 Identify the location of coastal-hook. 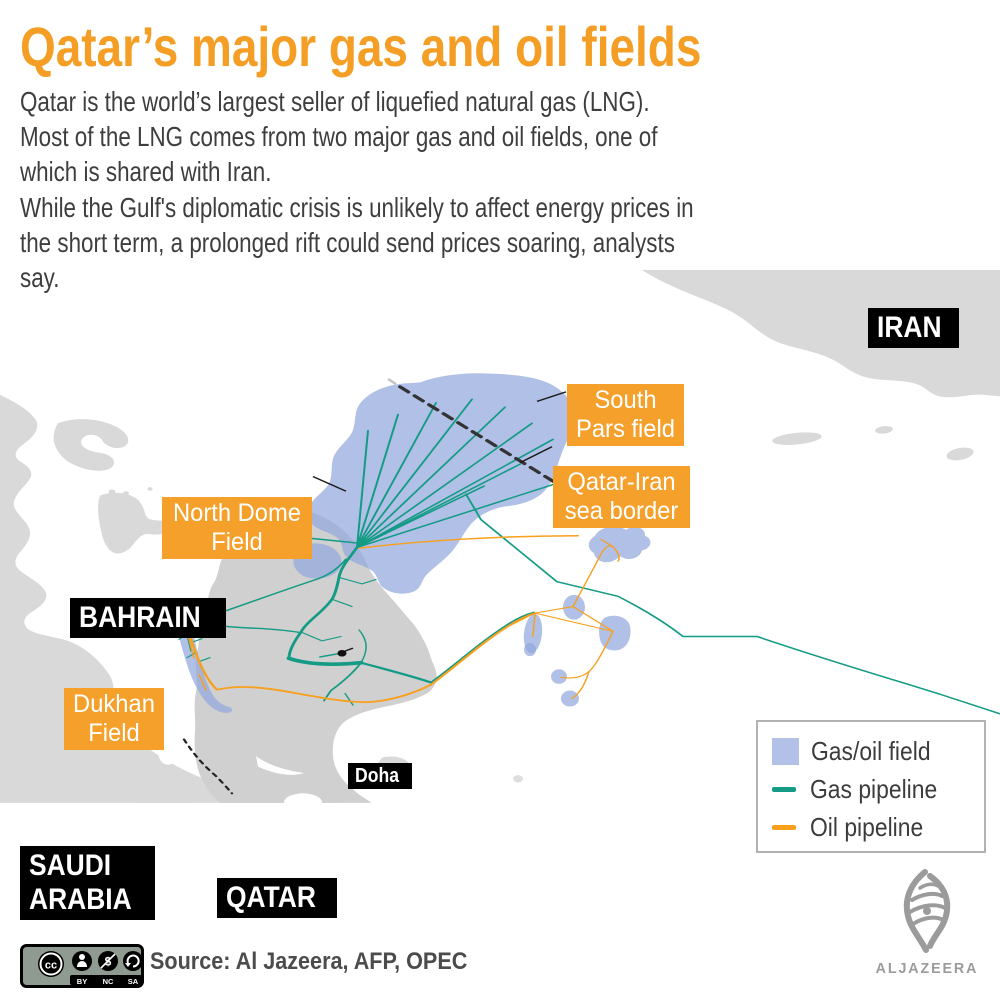
(91, 445).